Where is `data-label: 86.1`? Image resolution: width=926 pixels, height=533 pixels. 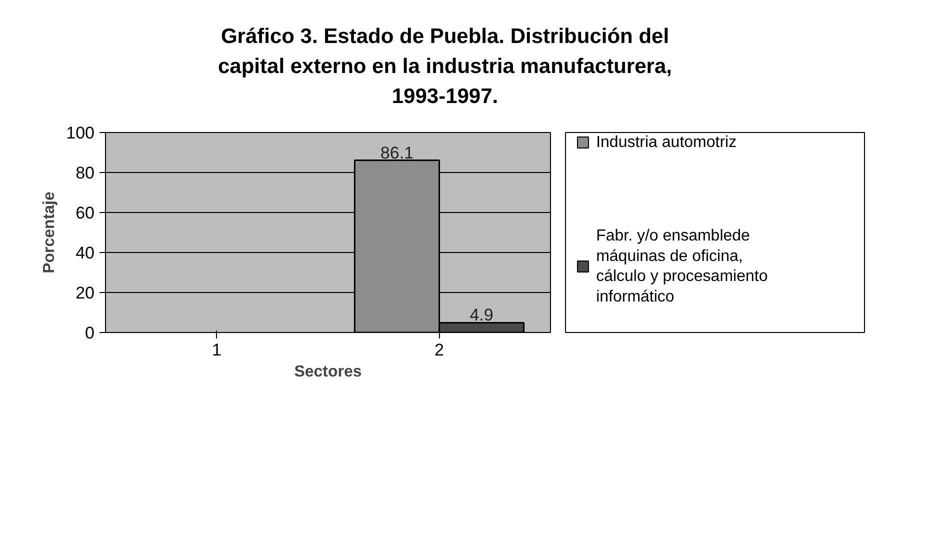 data-label: 86.1 is located at coordinates (397, 152).